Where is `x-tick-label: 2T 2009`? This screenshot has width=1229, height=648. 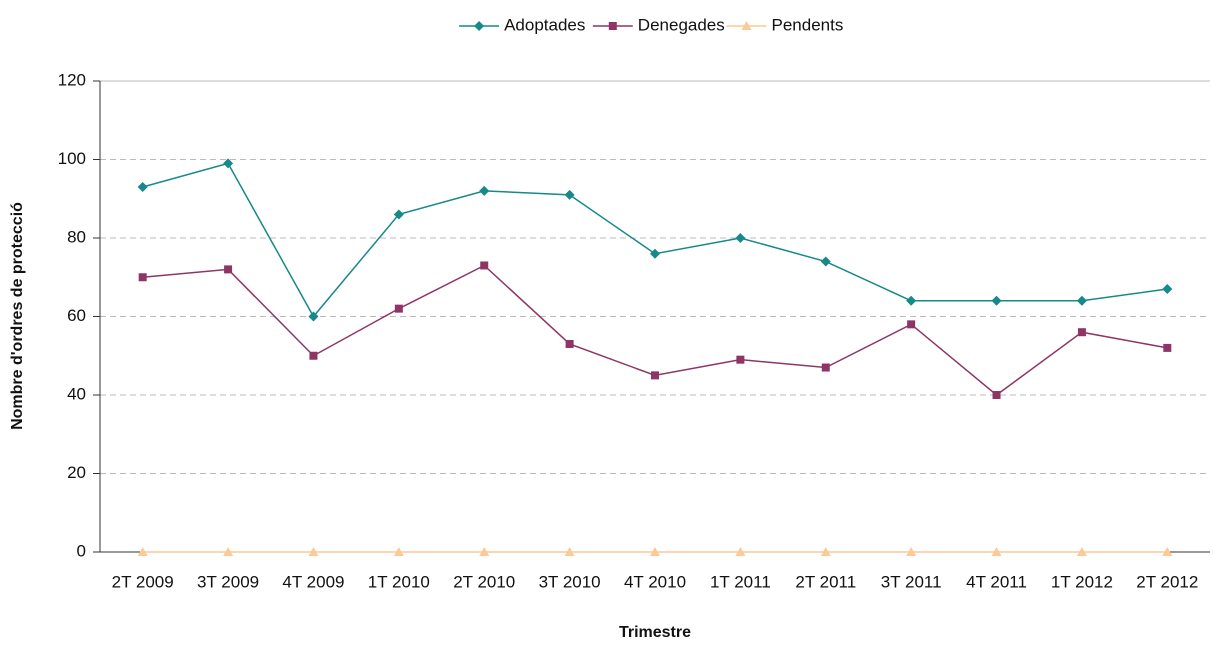 x-tick-label: 2T 2009 is located at coordinates (143, 581).